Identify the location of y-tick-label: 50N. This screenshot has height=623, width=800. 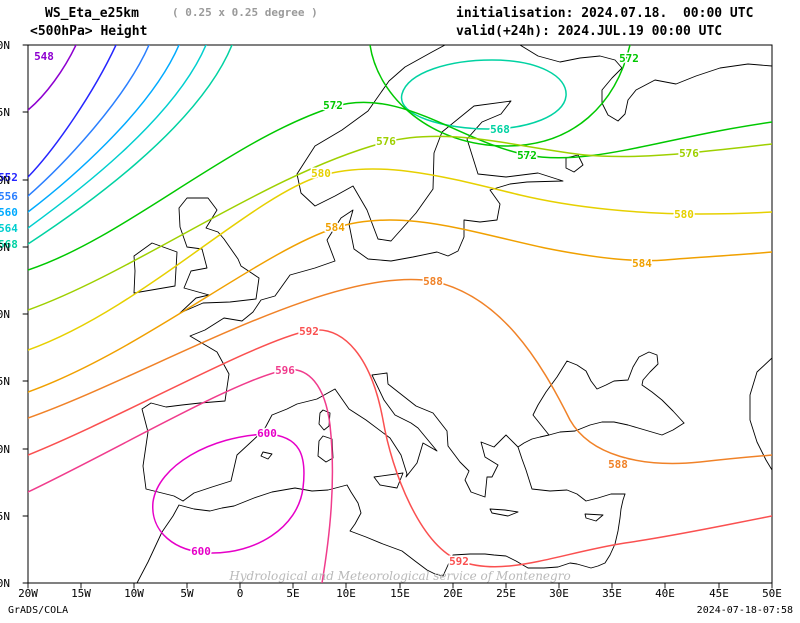
(5, 314).